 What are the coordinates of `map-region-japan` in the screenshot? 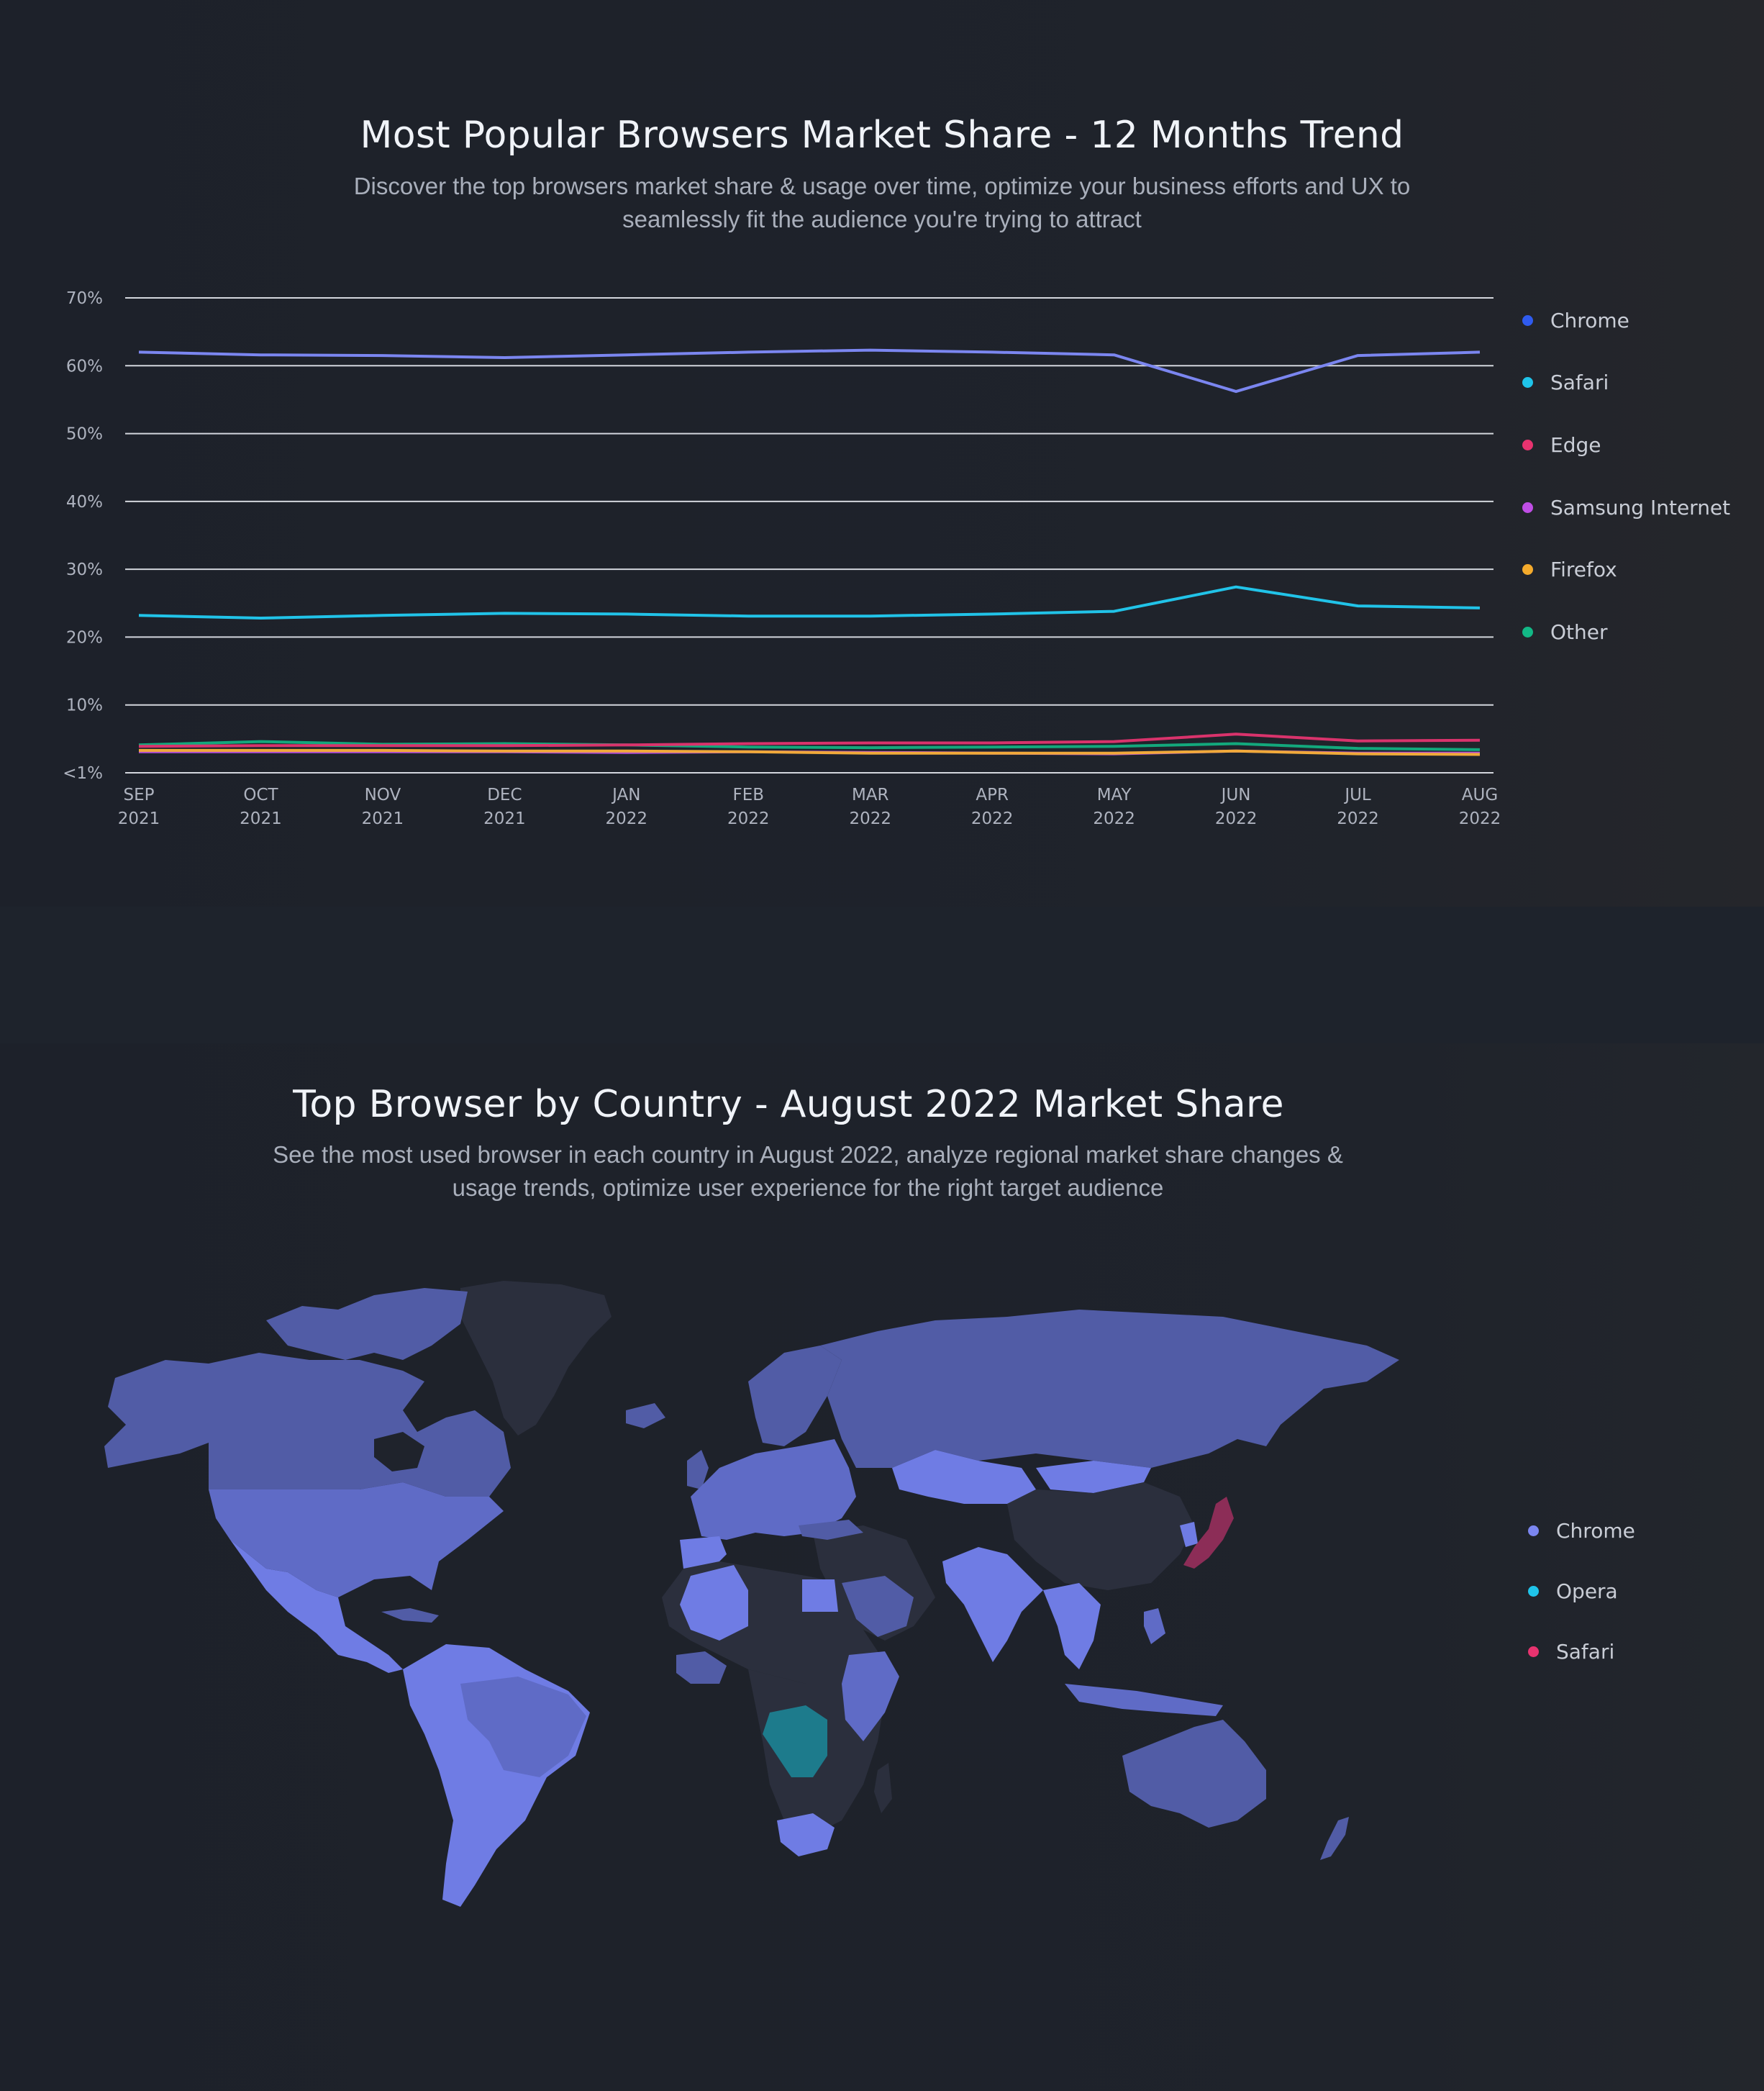 It's located at (1208, 1533).